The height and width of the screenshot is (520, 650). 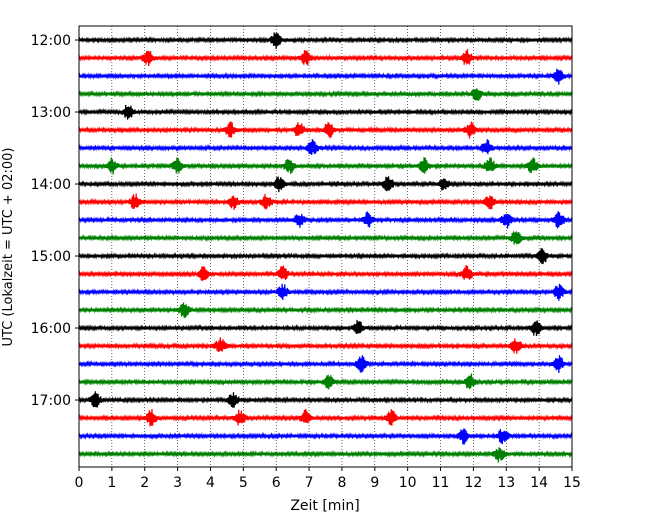 I want to click on x-axis-label: Zeit [min], so click(x=324, y=506).